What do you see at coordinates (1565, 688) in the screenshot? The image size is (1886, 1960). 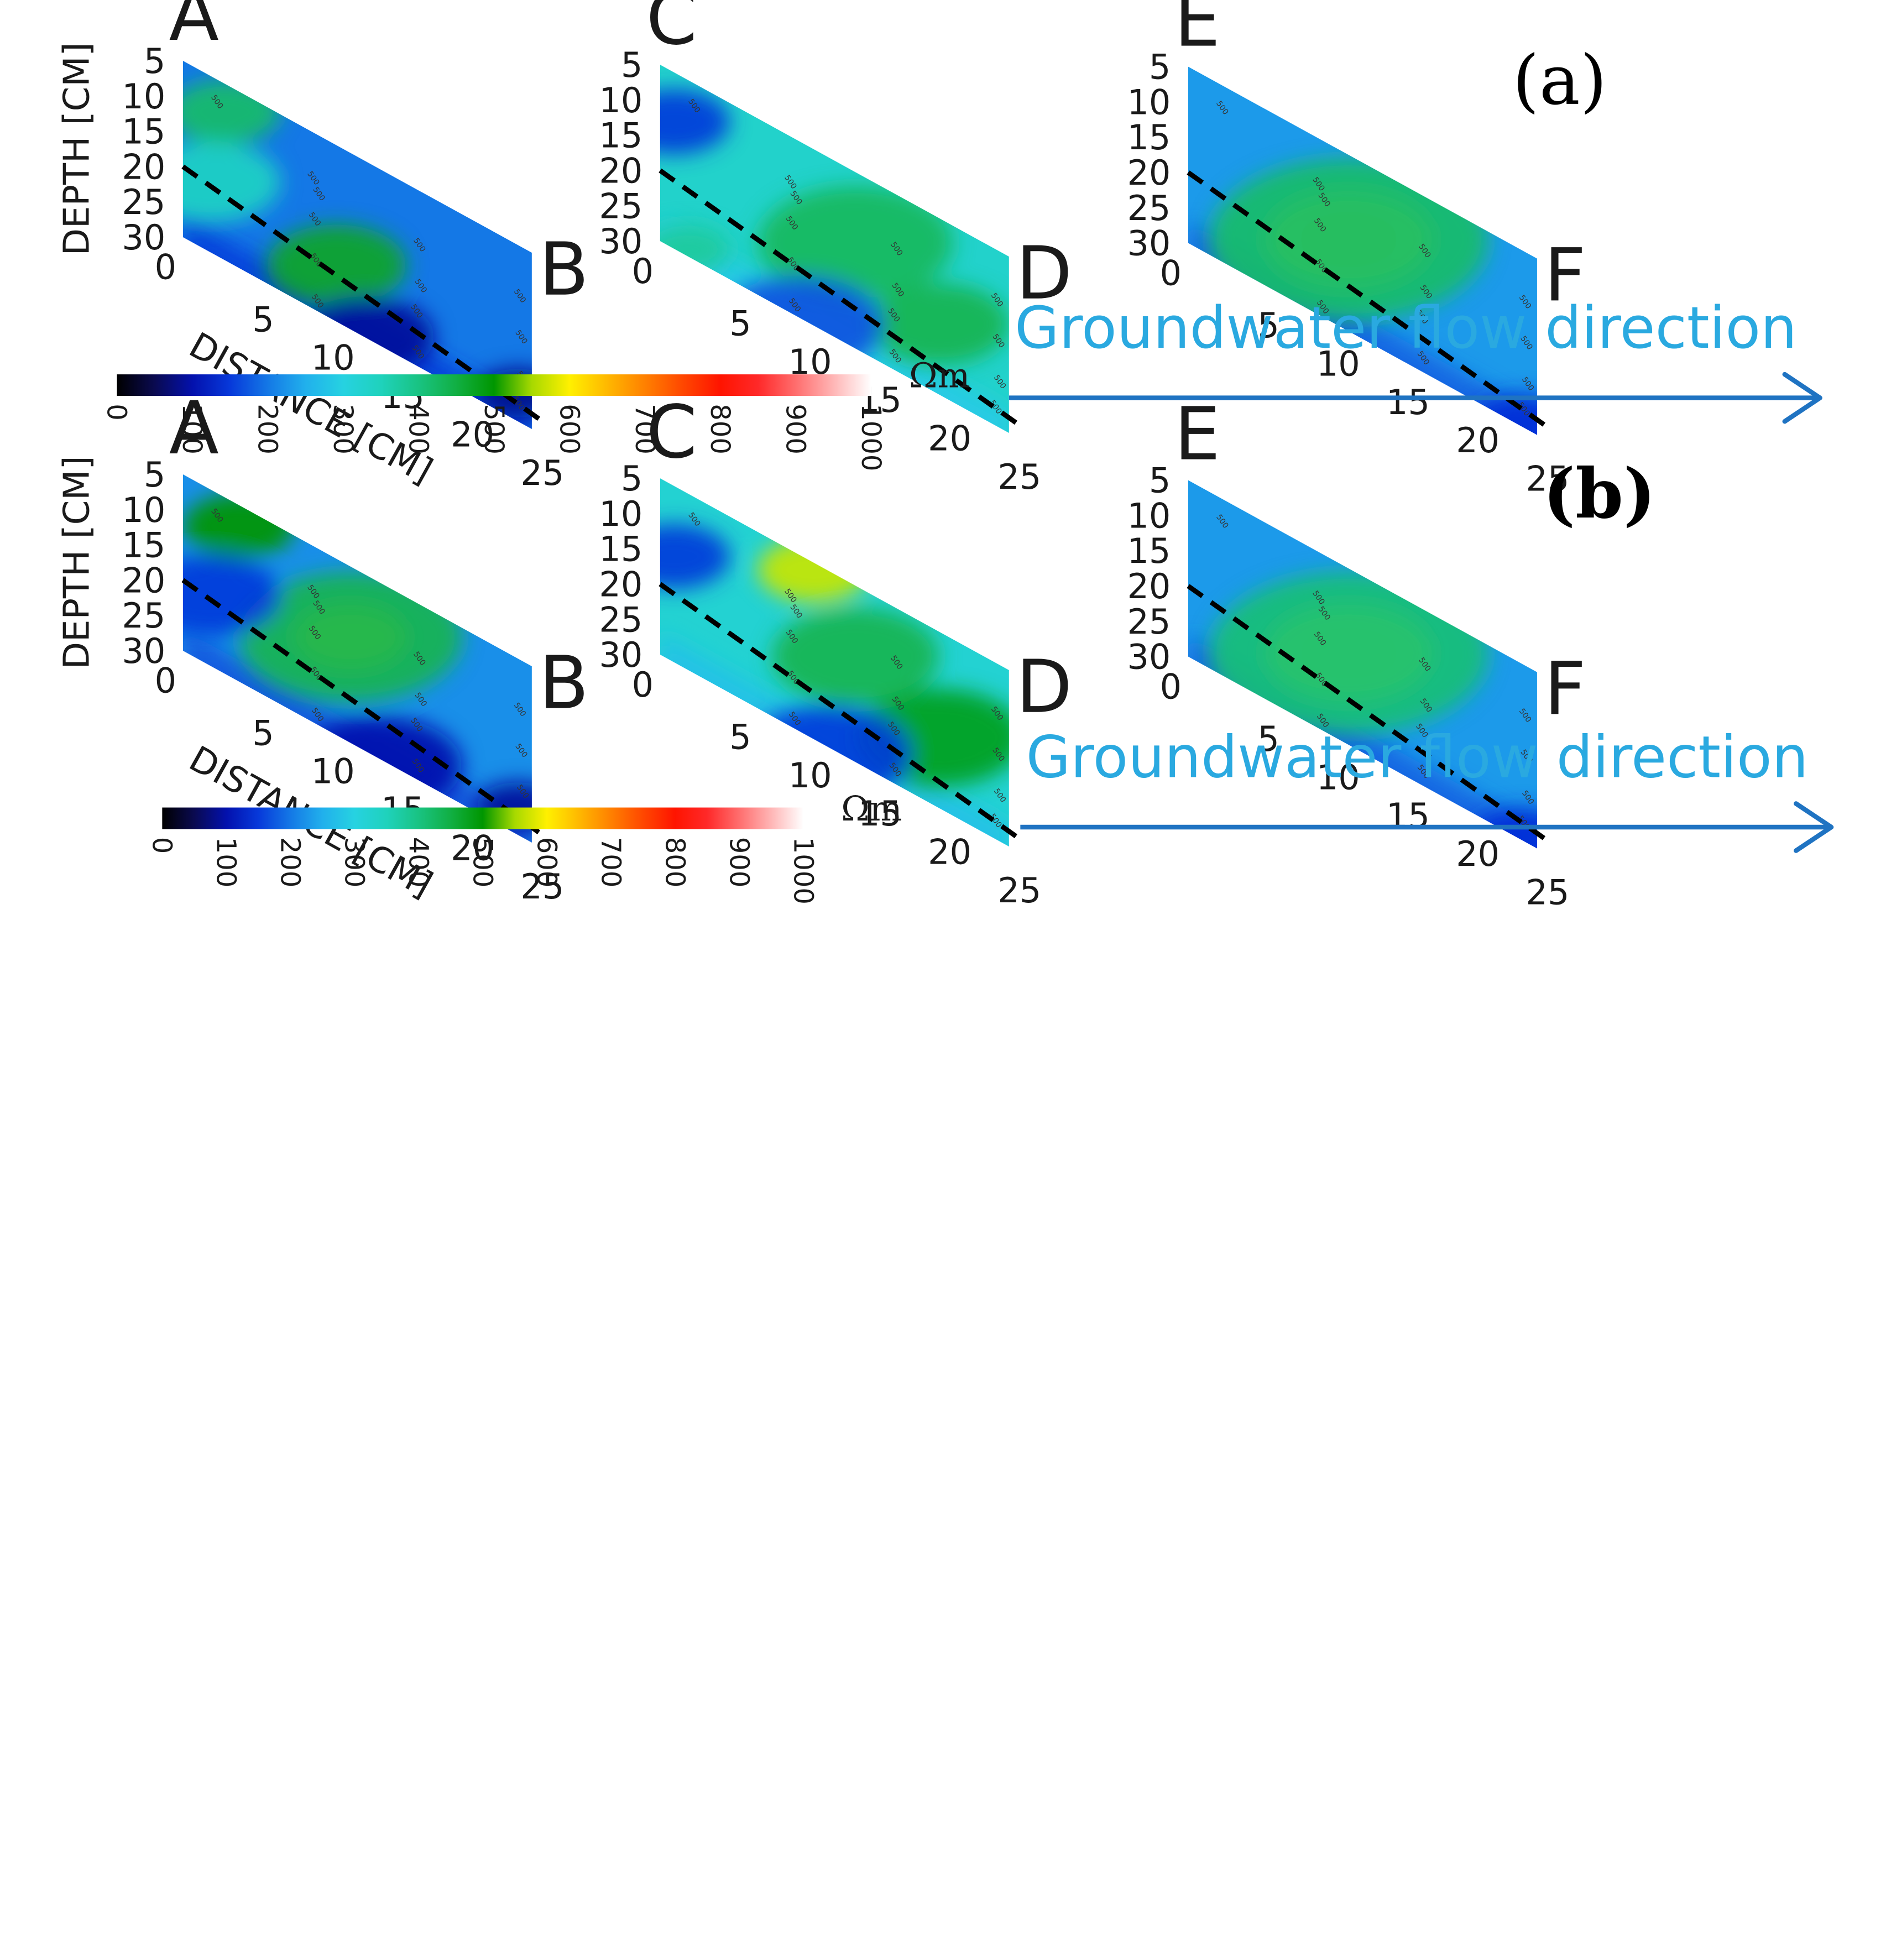 I see `profile-end-label: F` at bounding box center [1565, 688].